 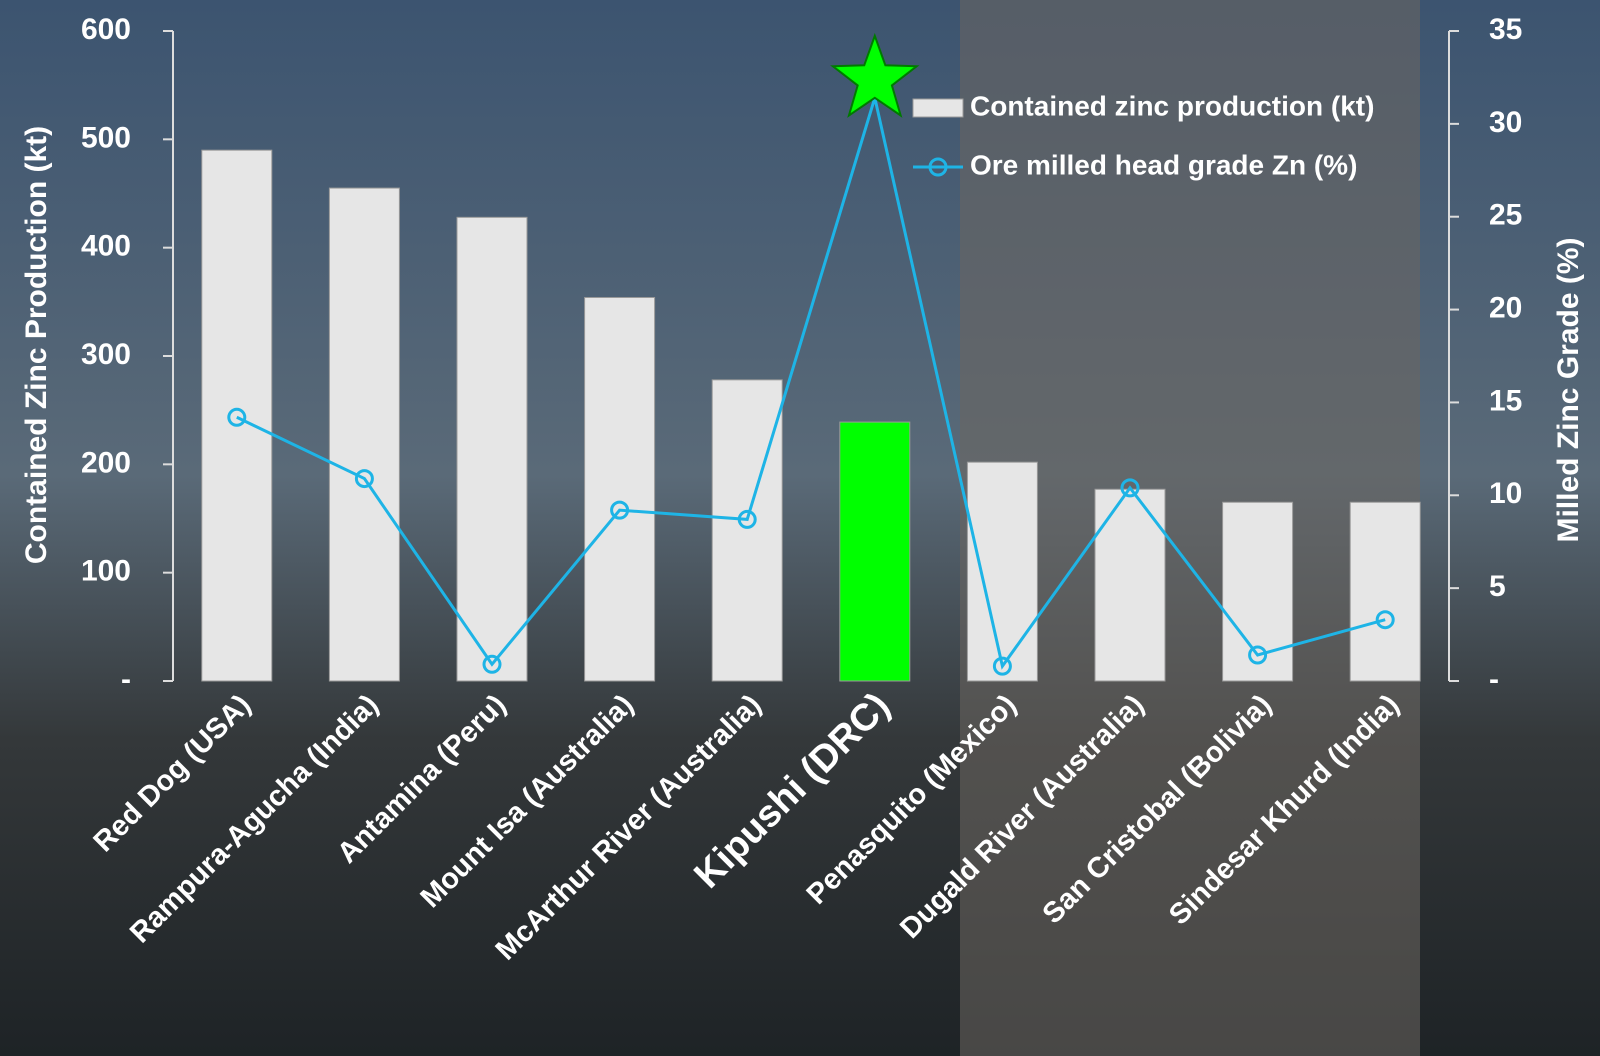 I want to click on y2-tick-label: 25, so click(x=1505, y=215).